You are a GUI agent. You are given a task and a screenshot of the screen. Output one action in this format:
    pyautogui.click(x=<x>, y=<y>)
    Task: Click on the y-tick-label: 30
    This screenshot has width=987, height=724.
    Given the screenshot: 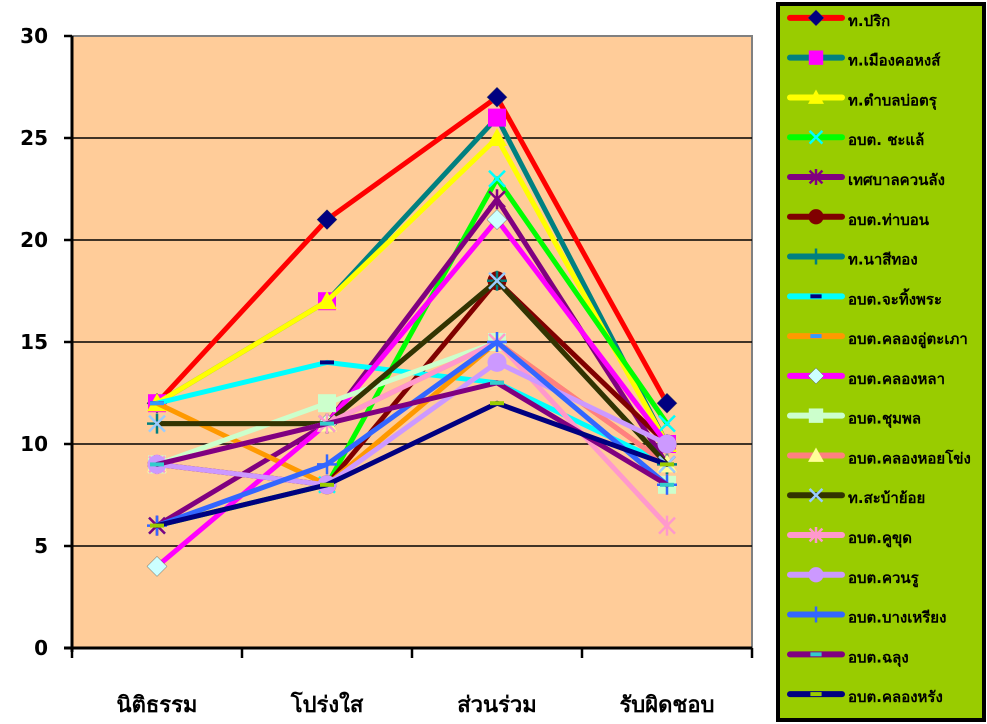 What is the action you would take?
    pyautogui.click(x=34, y=36)
    